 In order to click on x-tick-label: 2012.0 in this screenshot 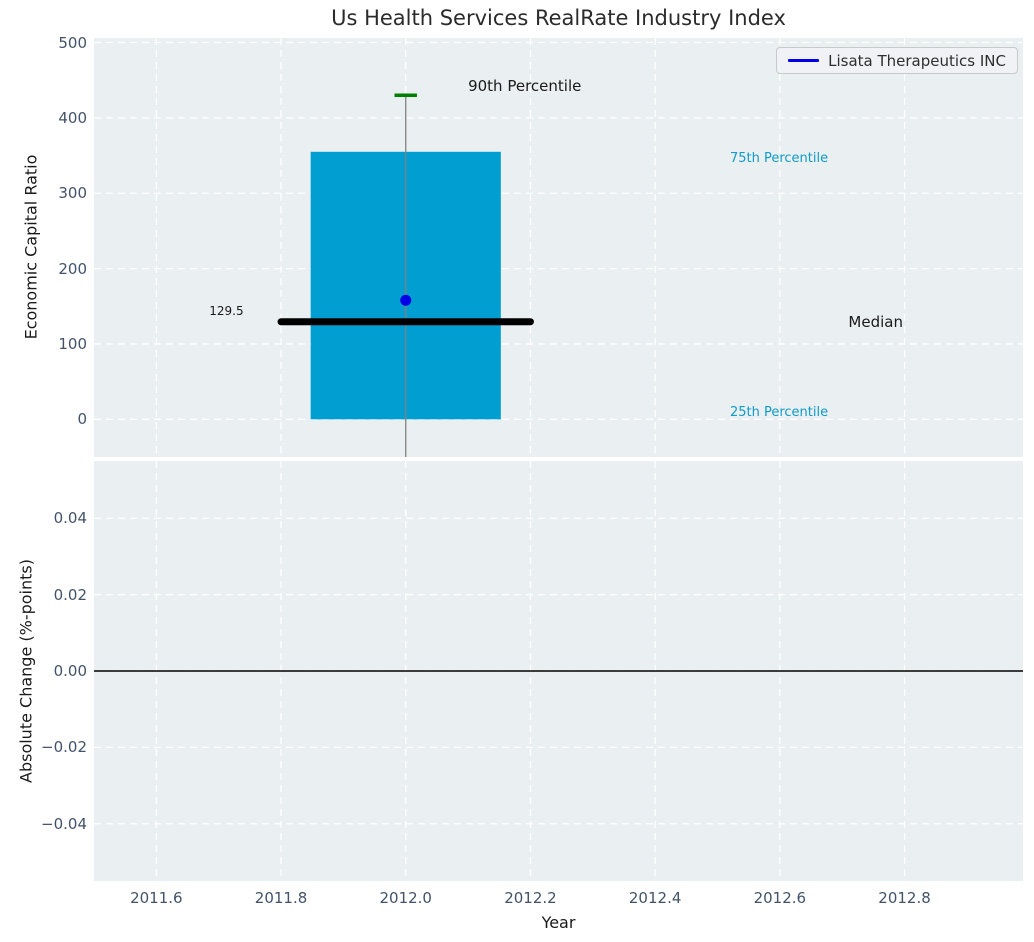, I will do `click(405, 898)`.